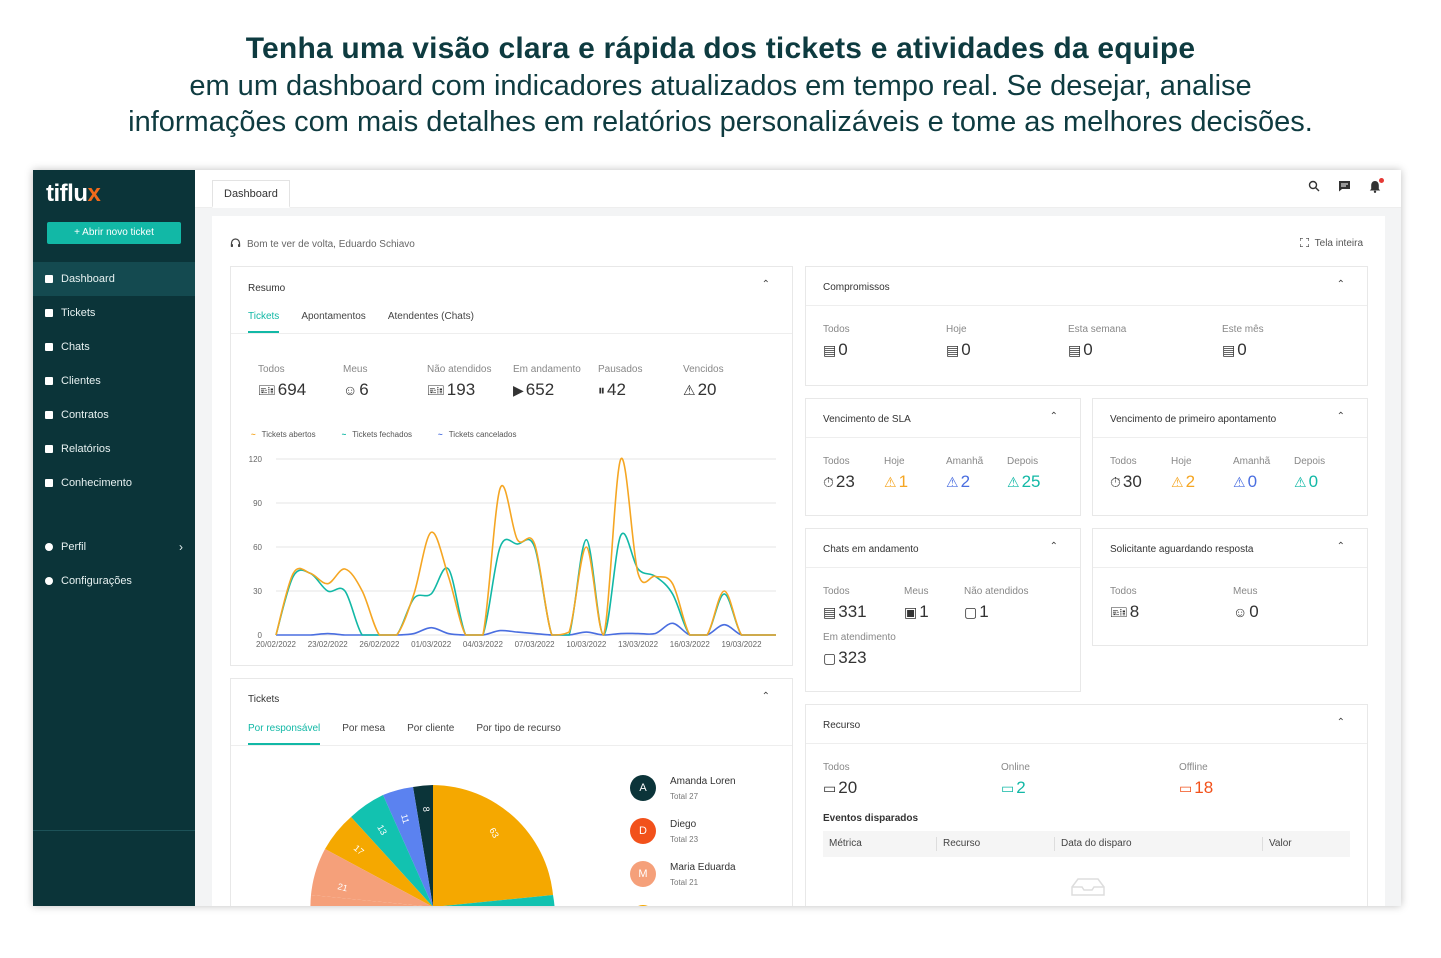  What do you see at coordinates (1310, 473) in the screenshot?
I see `primeiro-depois: Depois ⚠︎ 0` at bounding box center [1310, 473].